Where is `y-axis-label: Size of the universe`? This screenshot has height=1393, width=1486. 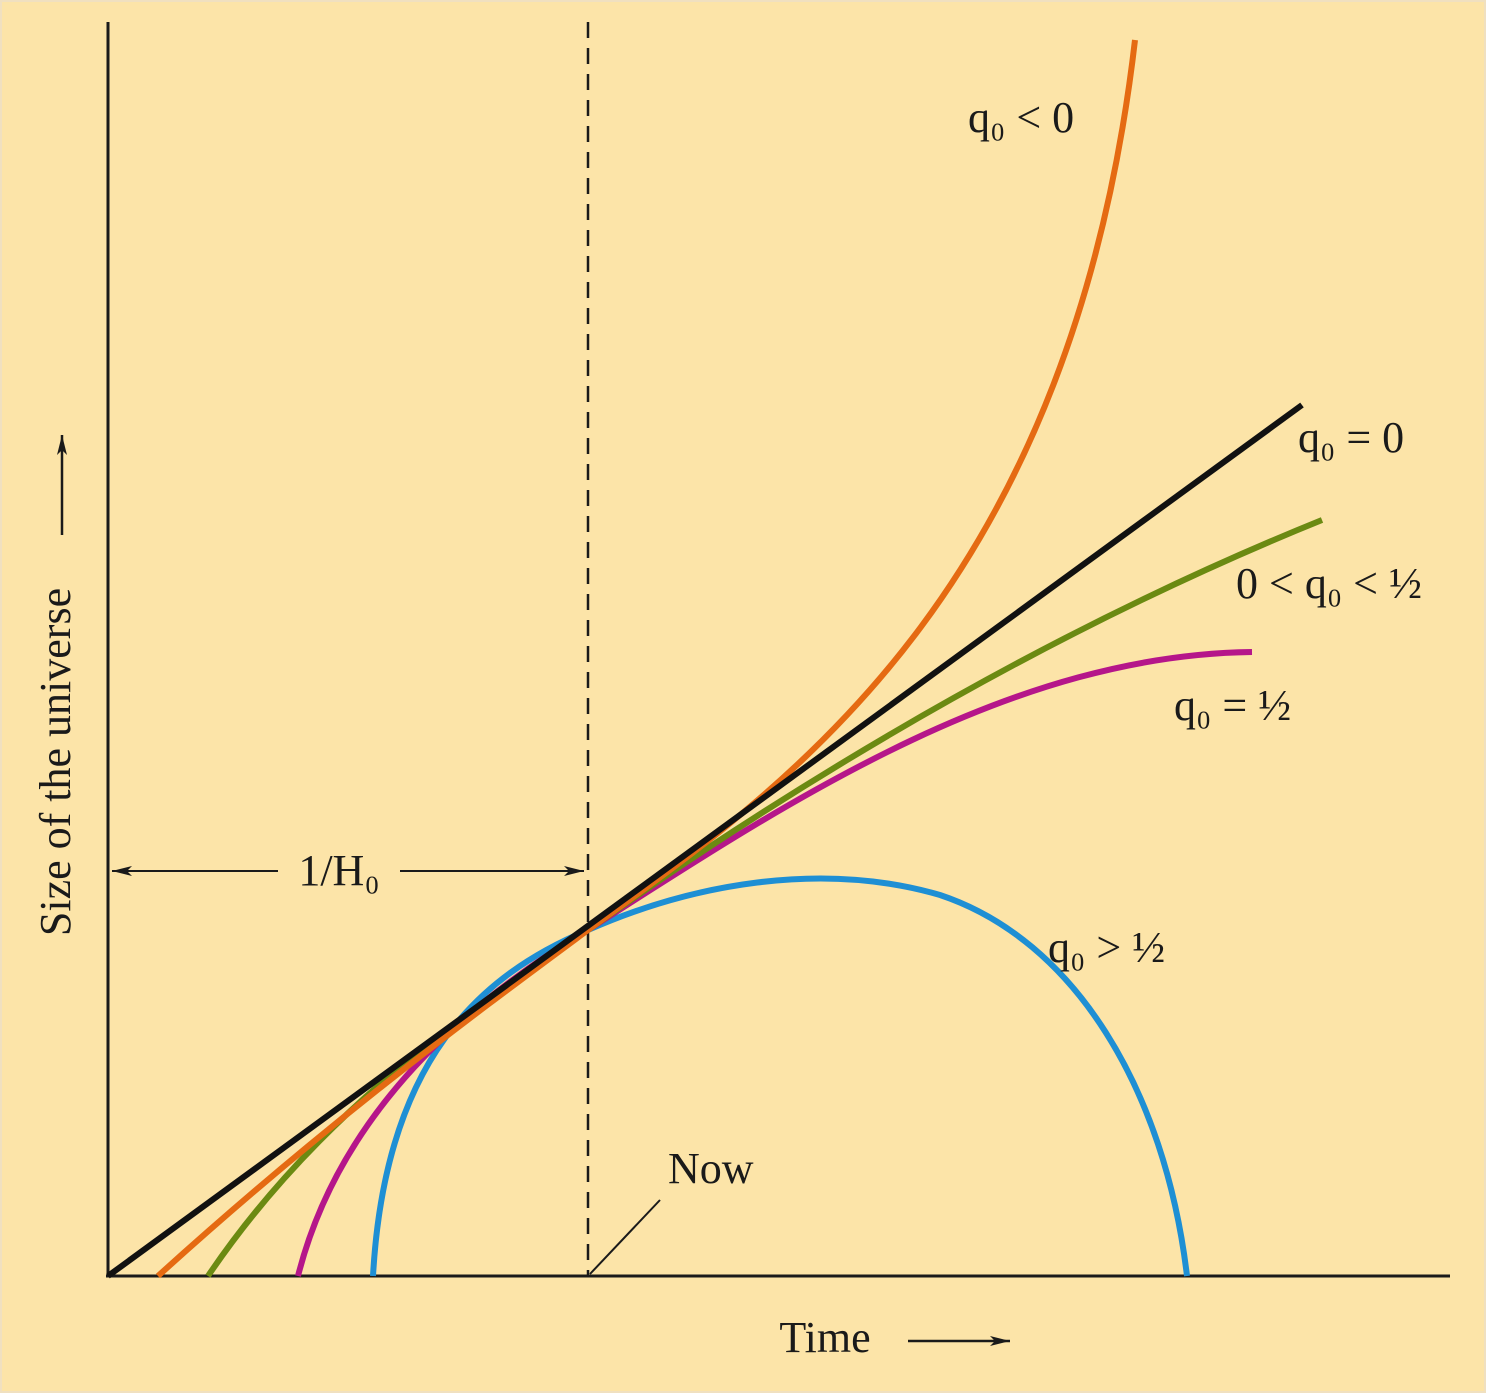
y-axis-label: Size of the universe is located at coordinates (55, 762).